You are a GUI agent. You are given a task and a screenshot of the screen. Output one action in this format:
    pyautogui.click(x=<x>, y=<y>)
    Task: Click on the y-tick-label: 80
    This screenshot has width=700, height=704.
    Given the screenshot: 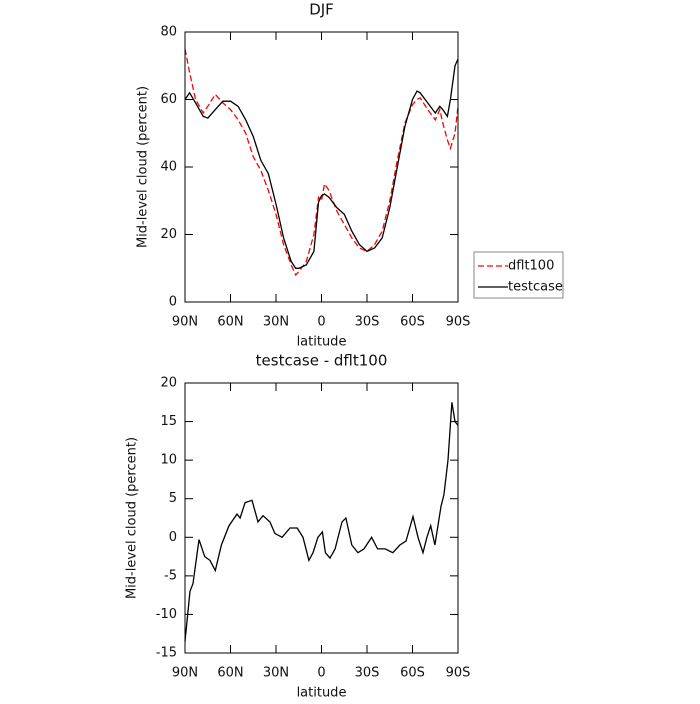 What is the action you would take?
    pyautogui.click(x=168, y=32)
    